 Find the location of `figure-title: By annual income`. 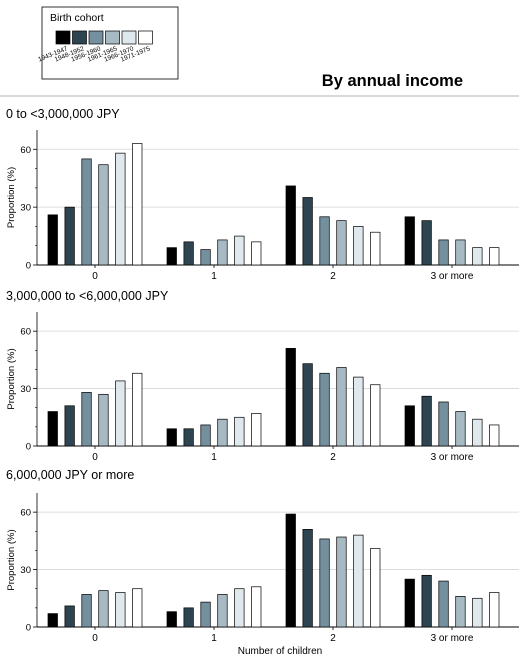

figure-title: By annual income is located at coordinates (392, 81).